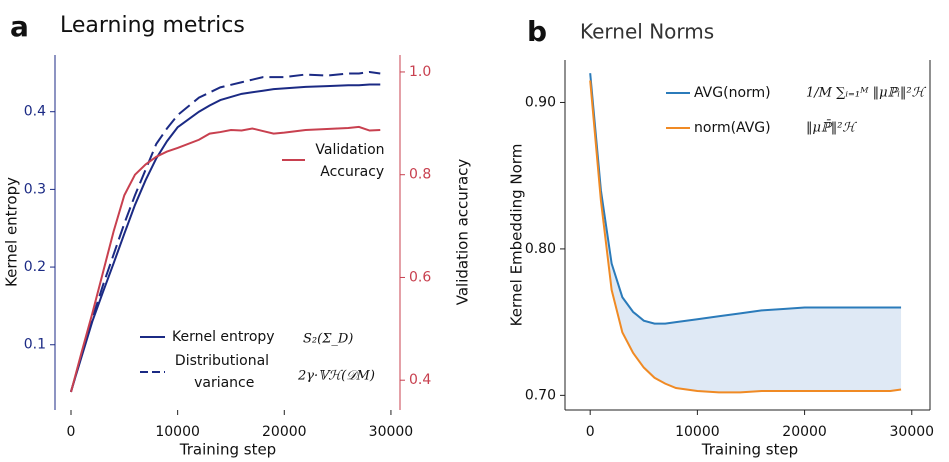 The width and height of the screenshot is (949, 462). What do you see at coordinates (336, 376) in the screenshot?
I see `annotation: 2γ·𝕍ℋ(𝒟M)` at bounding box center [336, 376].